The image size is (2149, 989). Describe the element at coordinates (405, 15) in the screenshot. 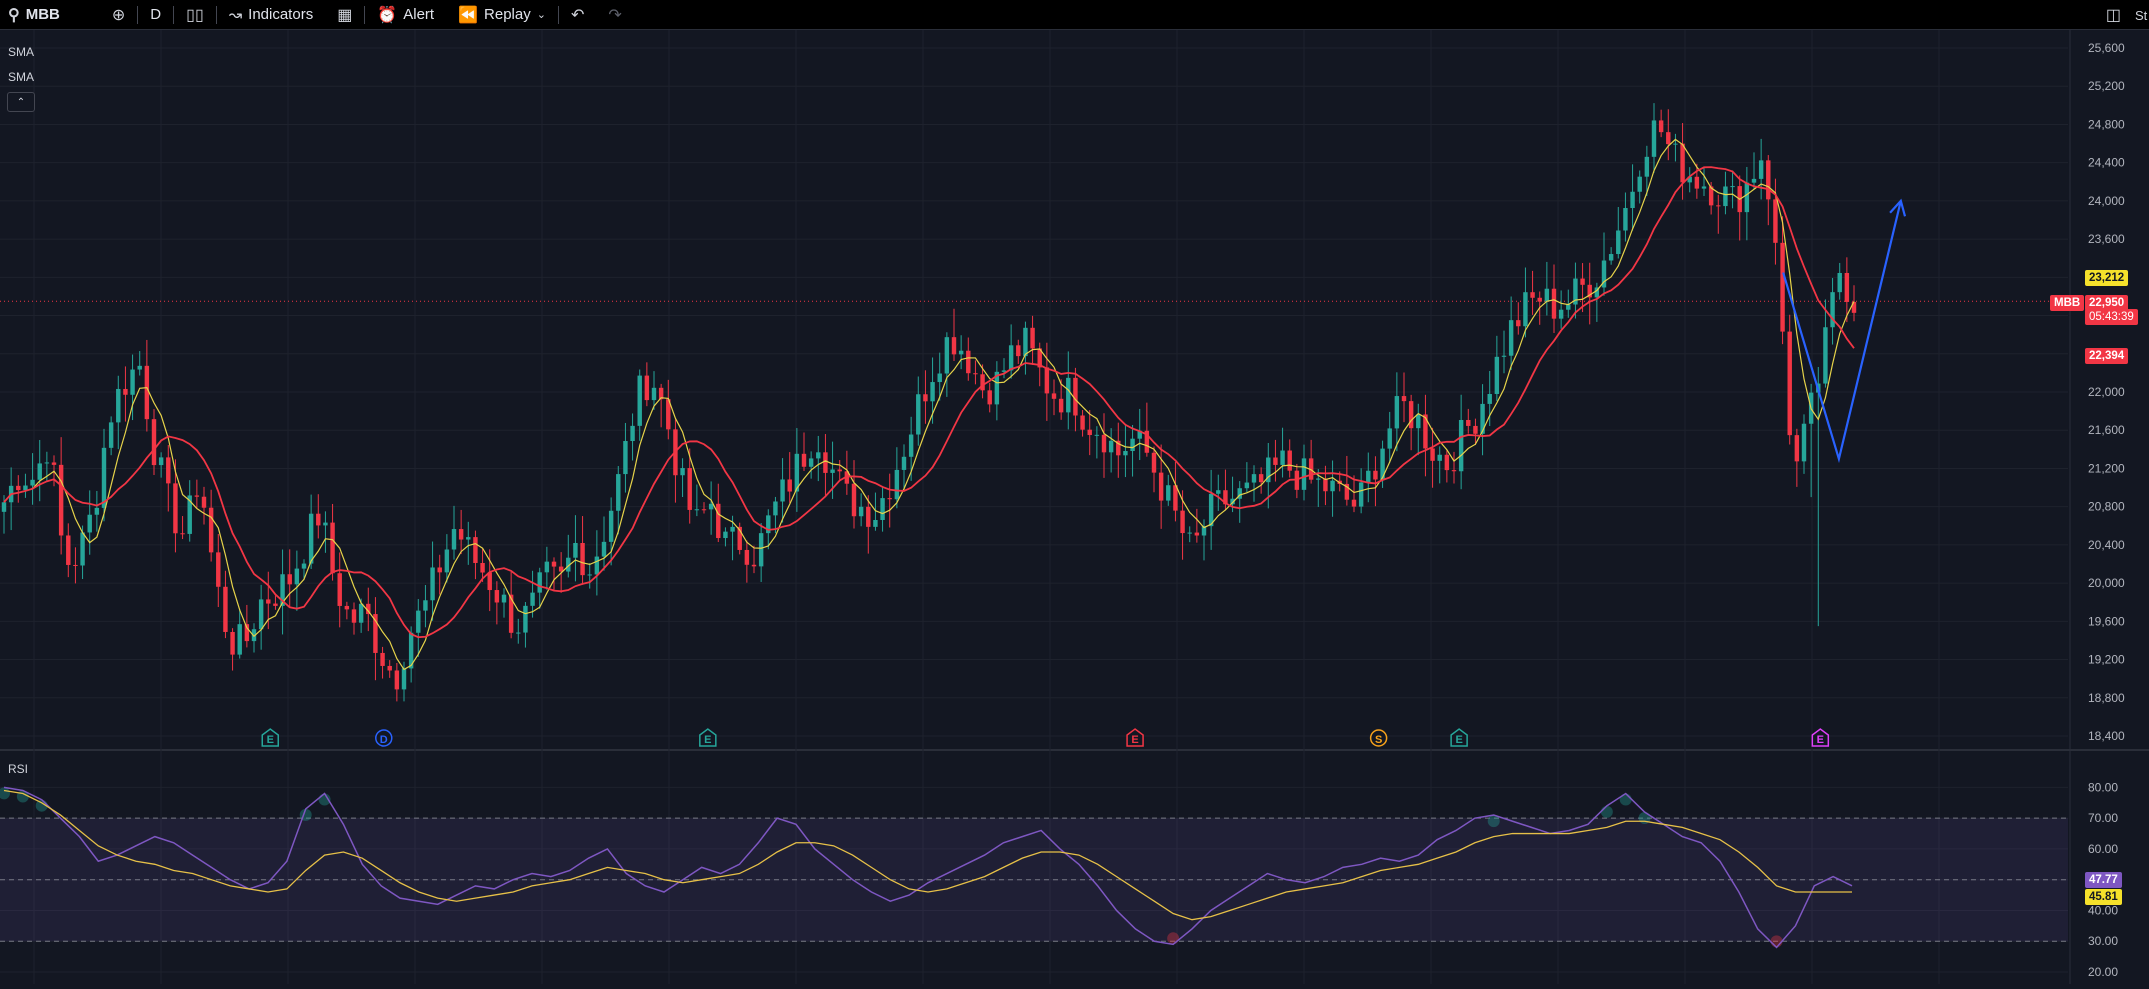

I see `alert-button: ⏰ Alert` at that location.